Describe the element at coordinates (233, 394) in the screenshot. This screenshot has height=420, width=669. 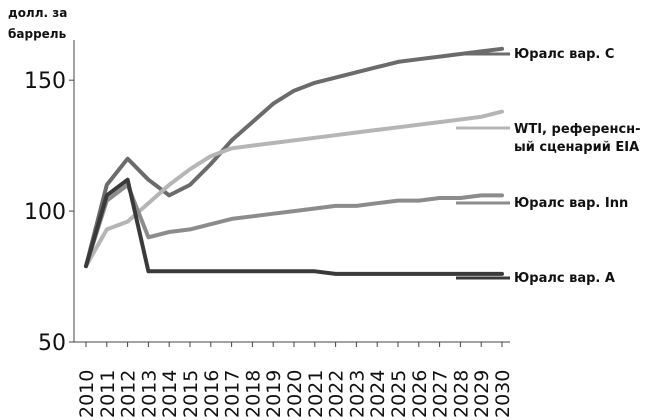
I see `x-tick-label: 2017` at that location.